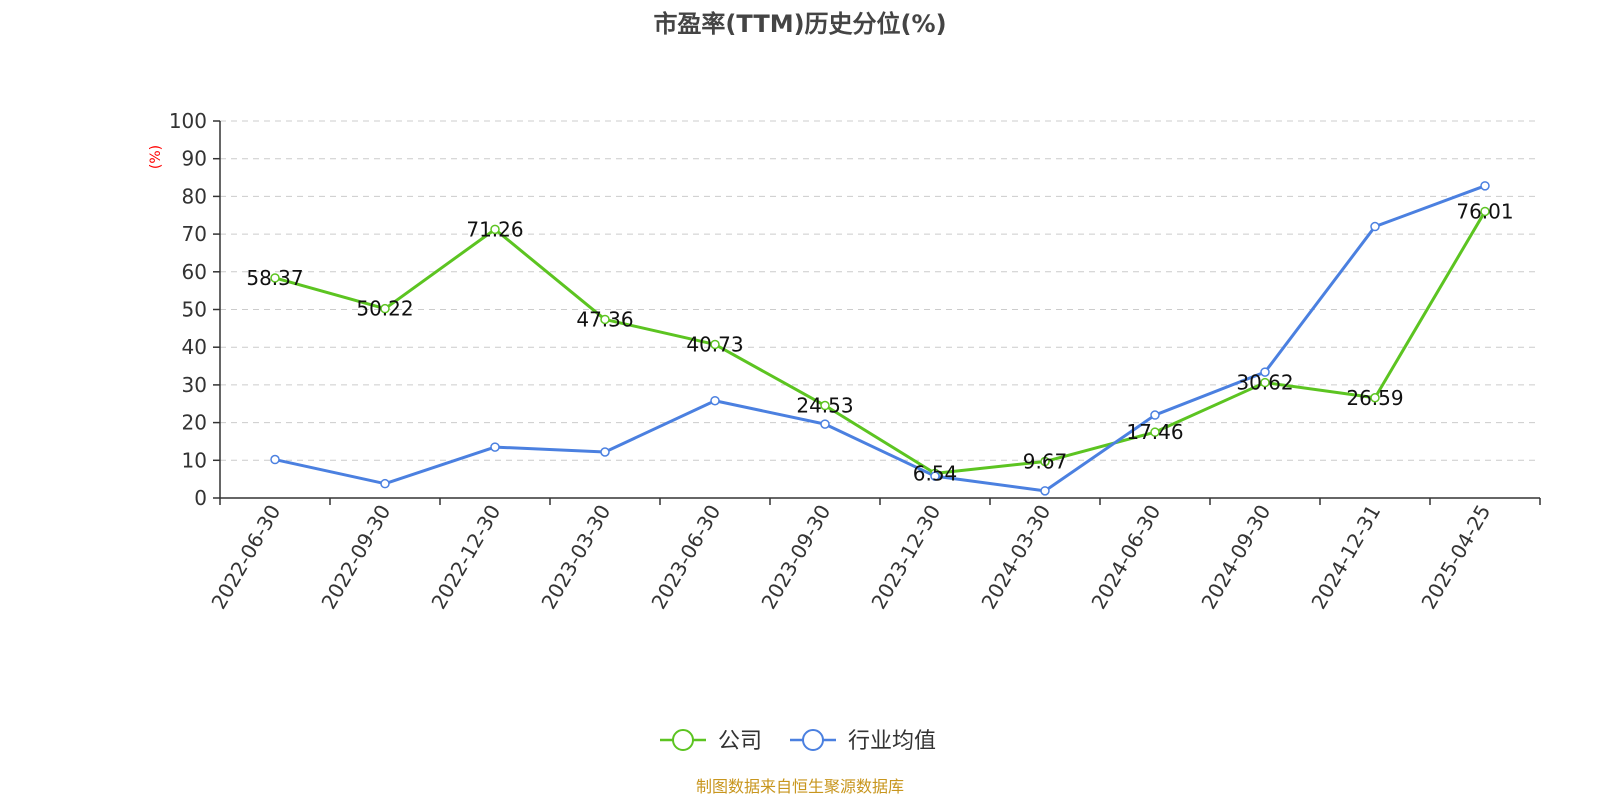 The width and height of the screenshot is (1600, 800). What do you see at coordinates (194, 234) in the screenshot?
I see `y-tick-label: 70` at bounding box center [194, 234].